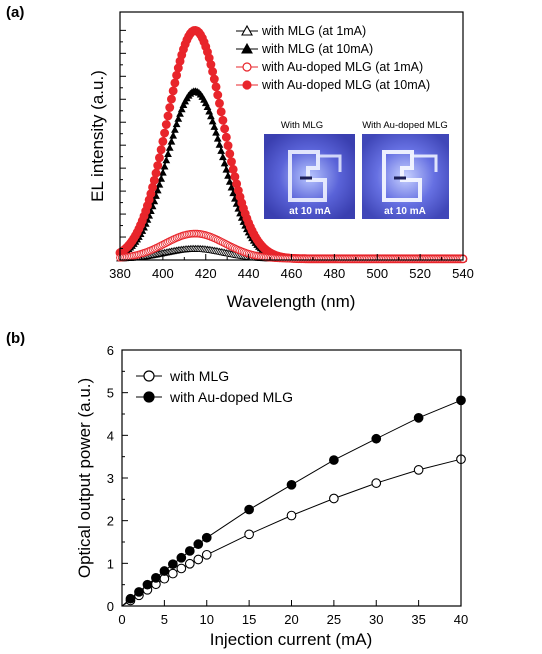 The image size is (542, 654). What do you see at coordinates (231, 397) in the screenshot?
I see `legend-label: with Au-doped MLG` at bounding box center [231, 397].